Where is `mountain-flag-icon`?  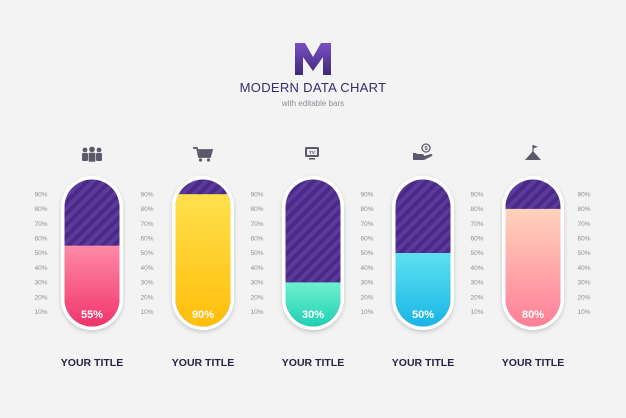 mountain-flag-icon is located at coordinates (533, 152).